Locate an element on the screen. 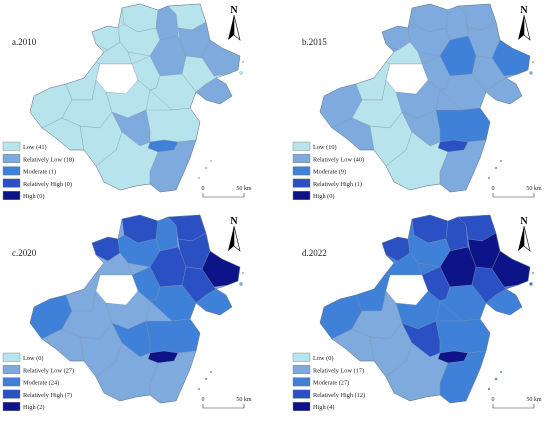 The image size is (550, 422). panel-label: a.2010 is located at coordinates (24, 42).